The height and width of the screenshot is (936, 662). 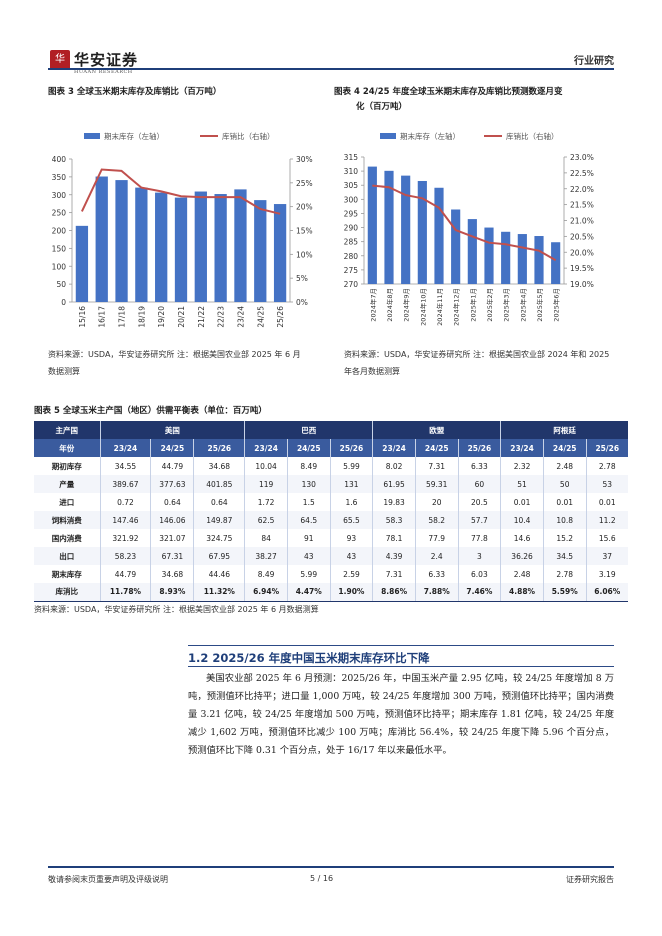 What do you see at coordinates (607, 556) in the screenshot?
I see `table-cell: 37` at bounding box center [607, 556].